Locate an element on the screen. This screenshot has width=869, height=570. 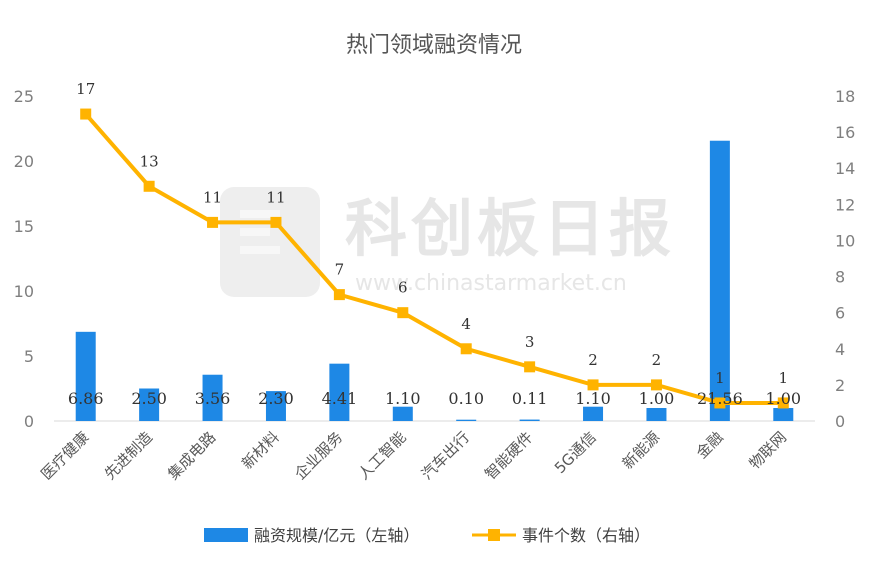
legend-bar-swatch is located at coordinates (226, 535).